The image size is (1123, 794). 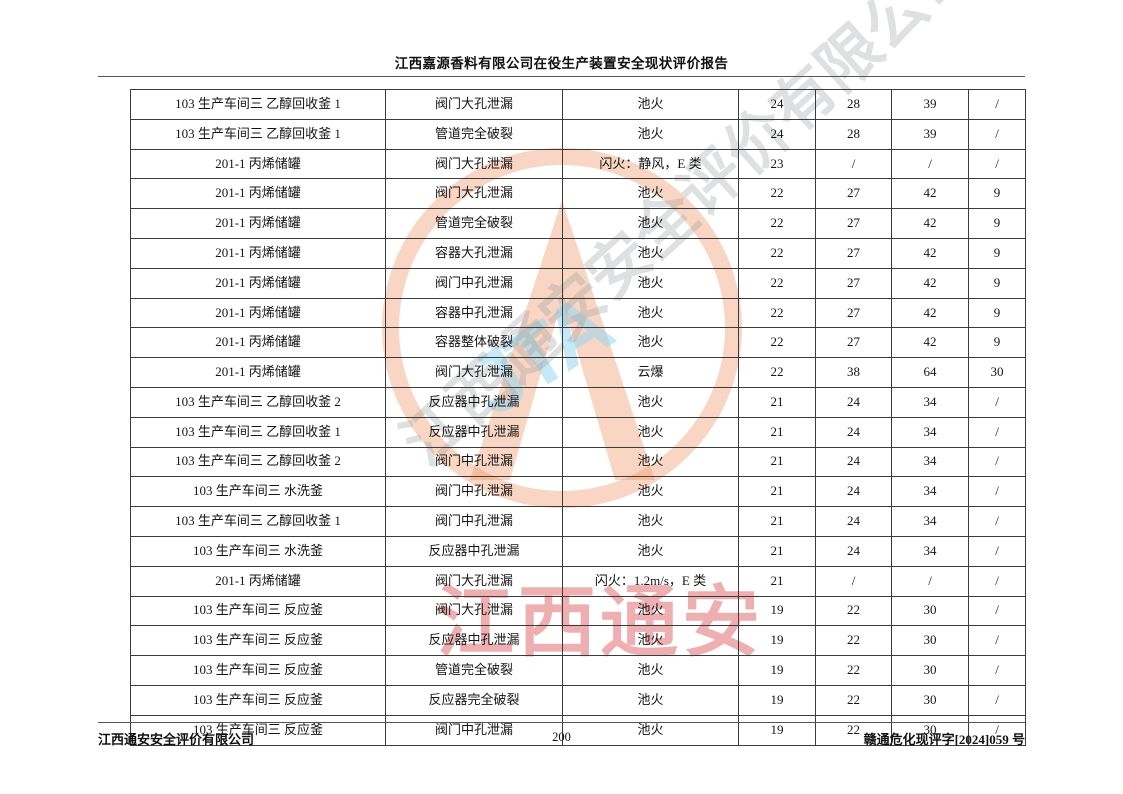 I want to click on header-divider, so click(x=561, y=76).